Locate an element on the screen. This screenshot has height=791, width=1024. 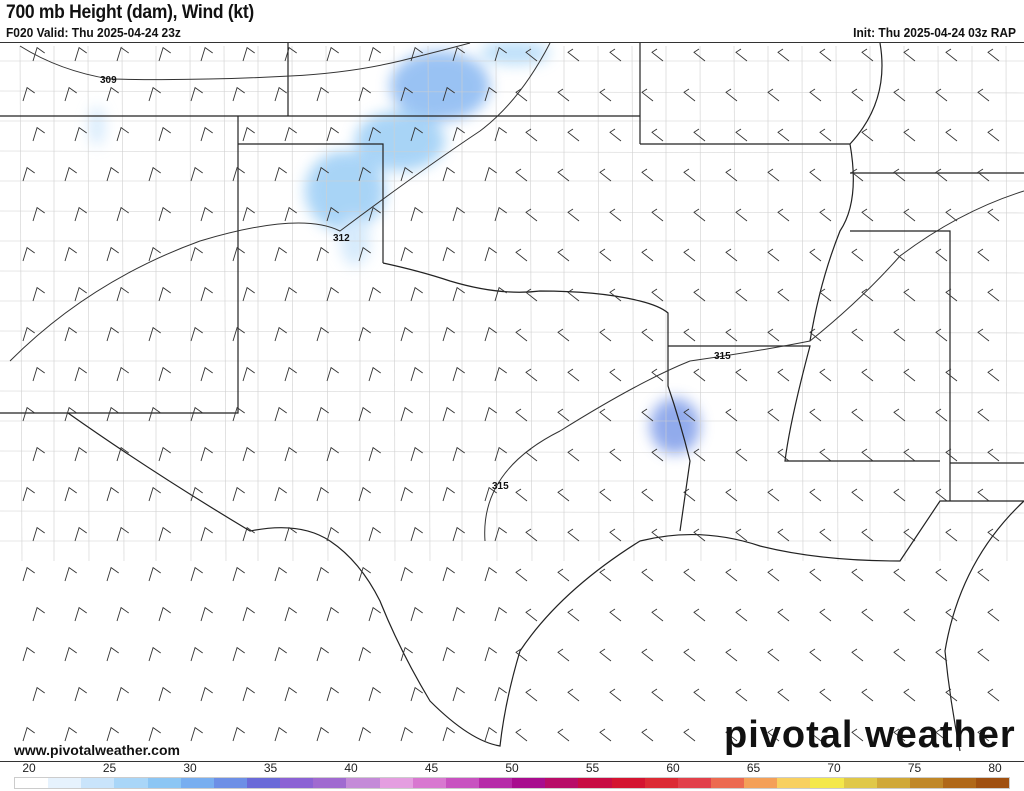
precip-blob is located at coordinates (400, 141).